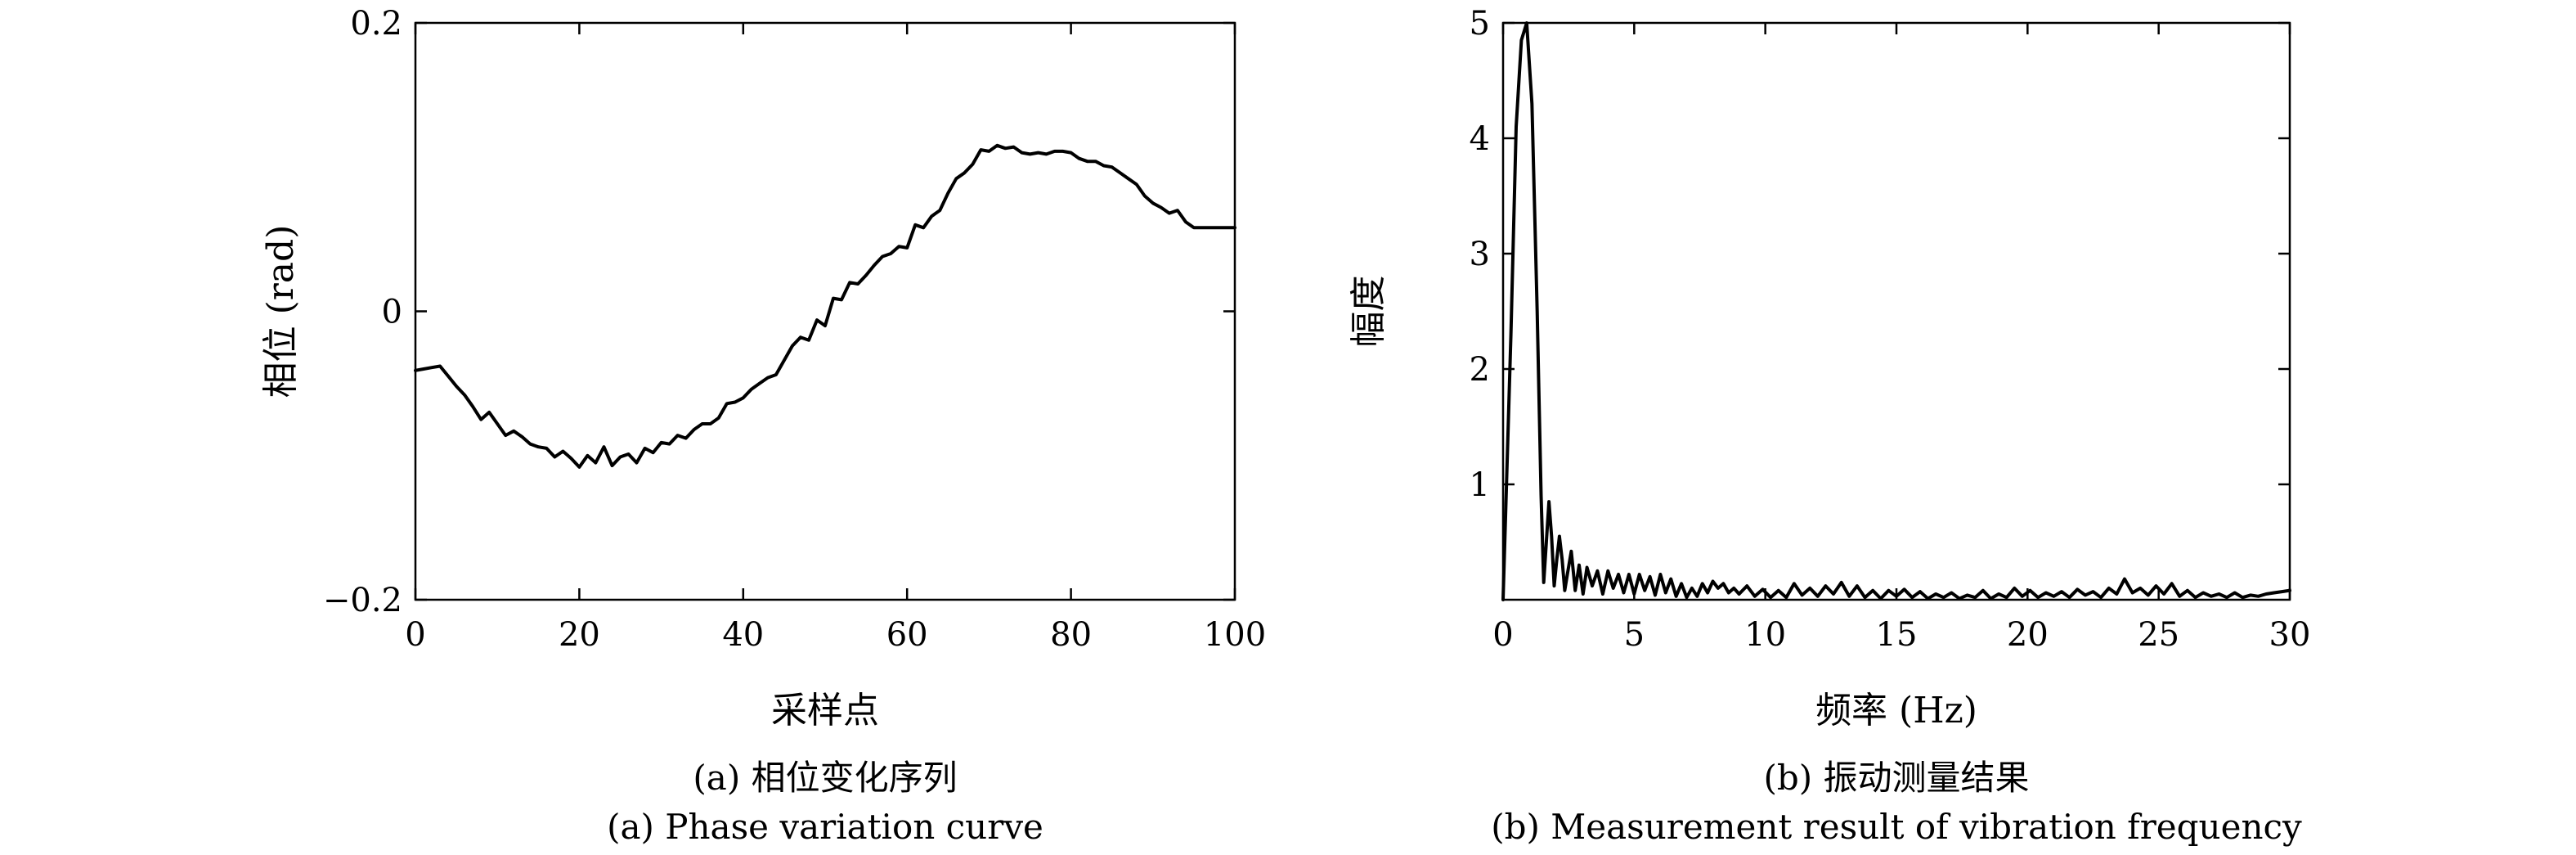  I want to click on spectrum-x-tick-label: 20, so click(2028, 635).